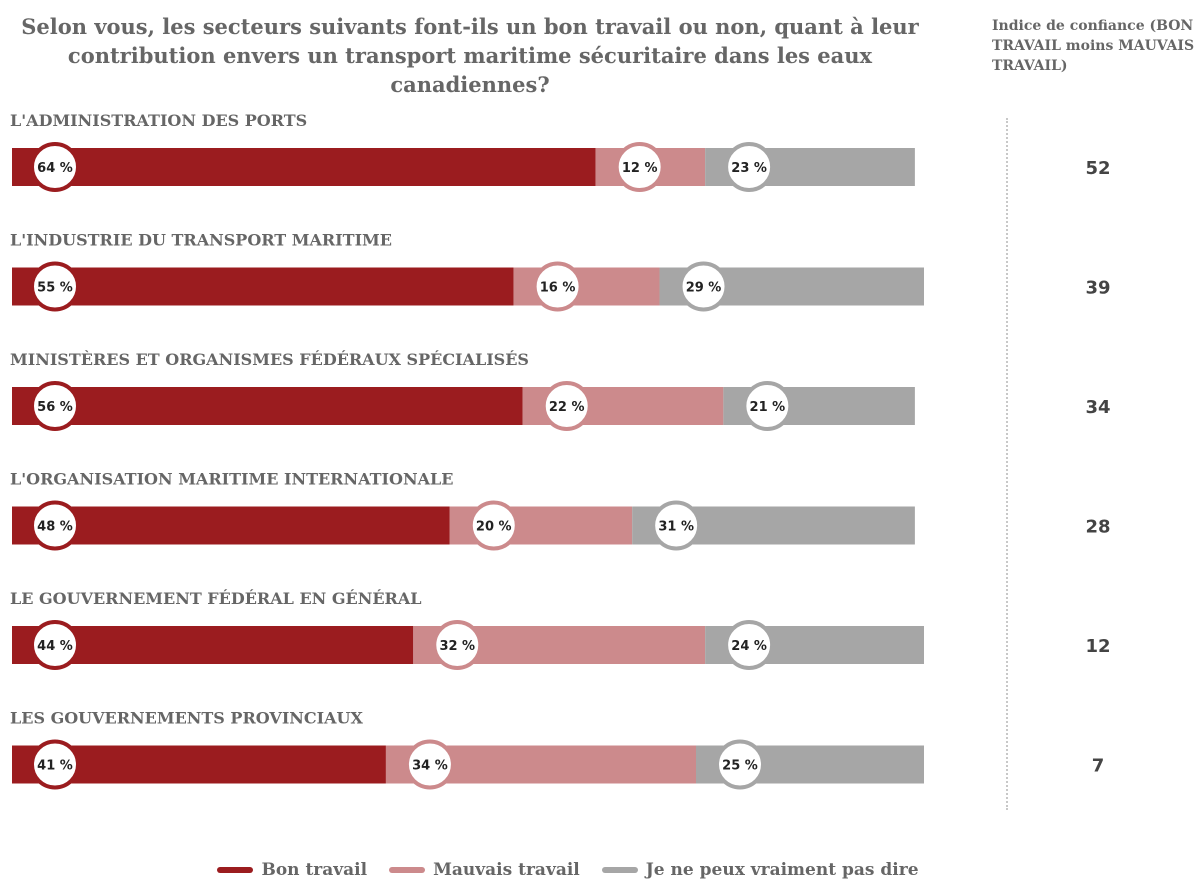 Image resolution: width=1196 pixels, height=882 pixels. I want to click on data-label: 25 %, so click(740, 766).